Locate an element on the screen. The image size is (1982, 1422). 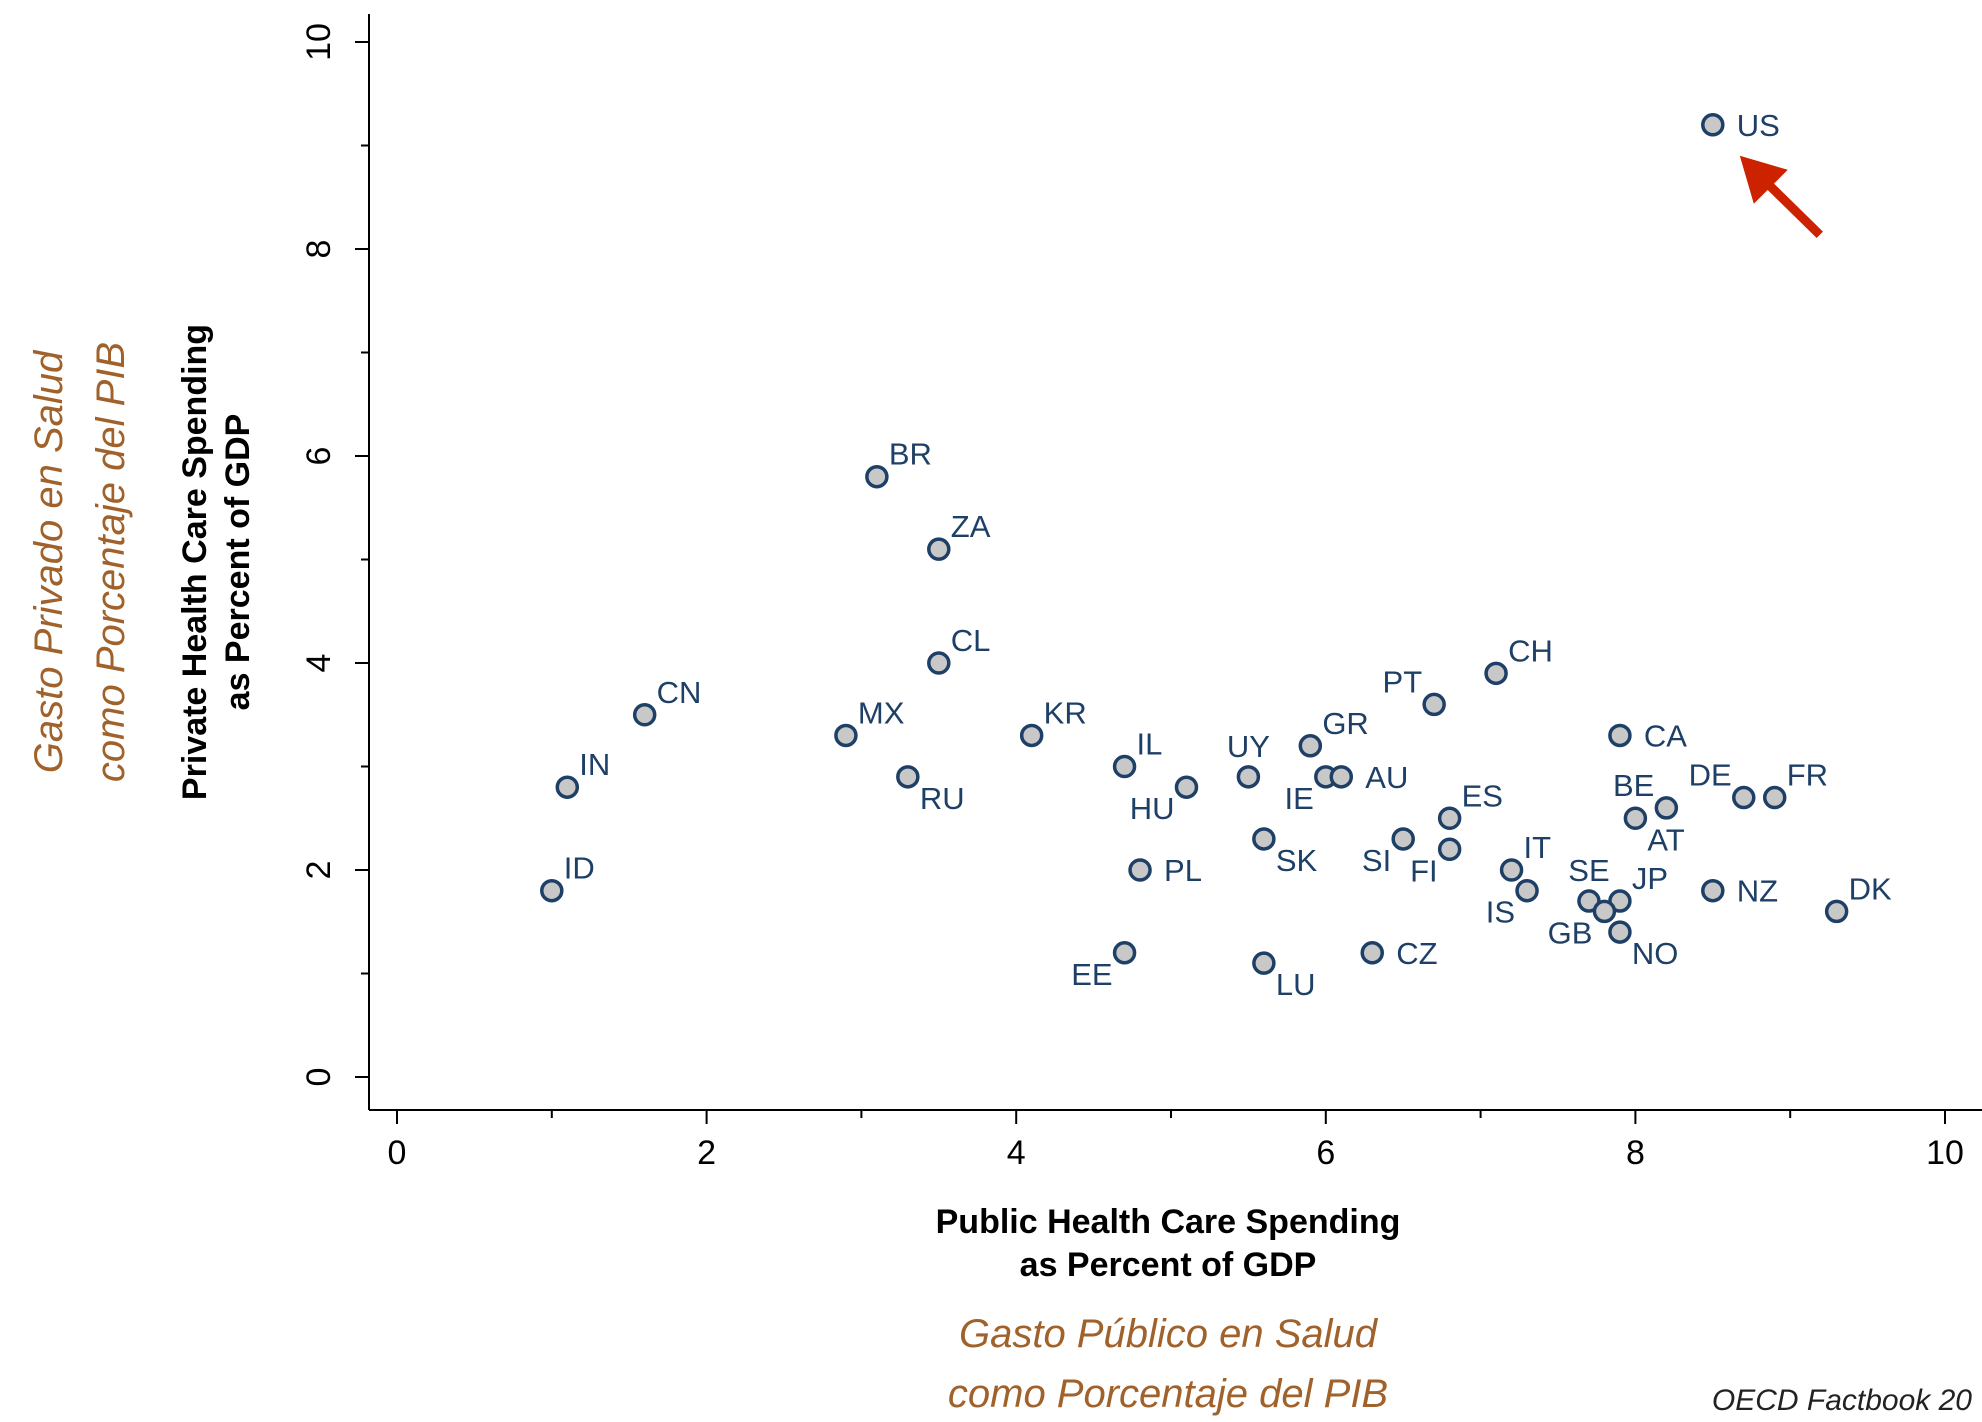
data-label-za: ZA is located at coordinates (971, 526).